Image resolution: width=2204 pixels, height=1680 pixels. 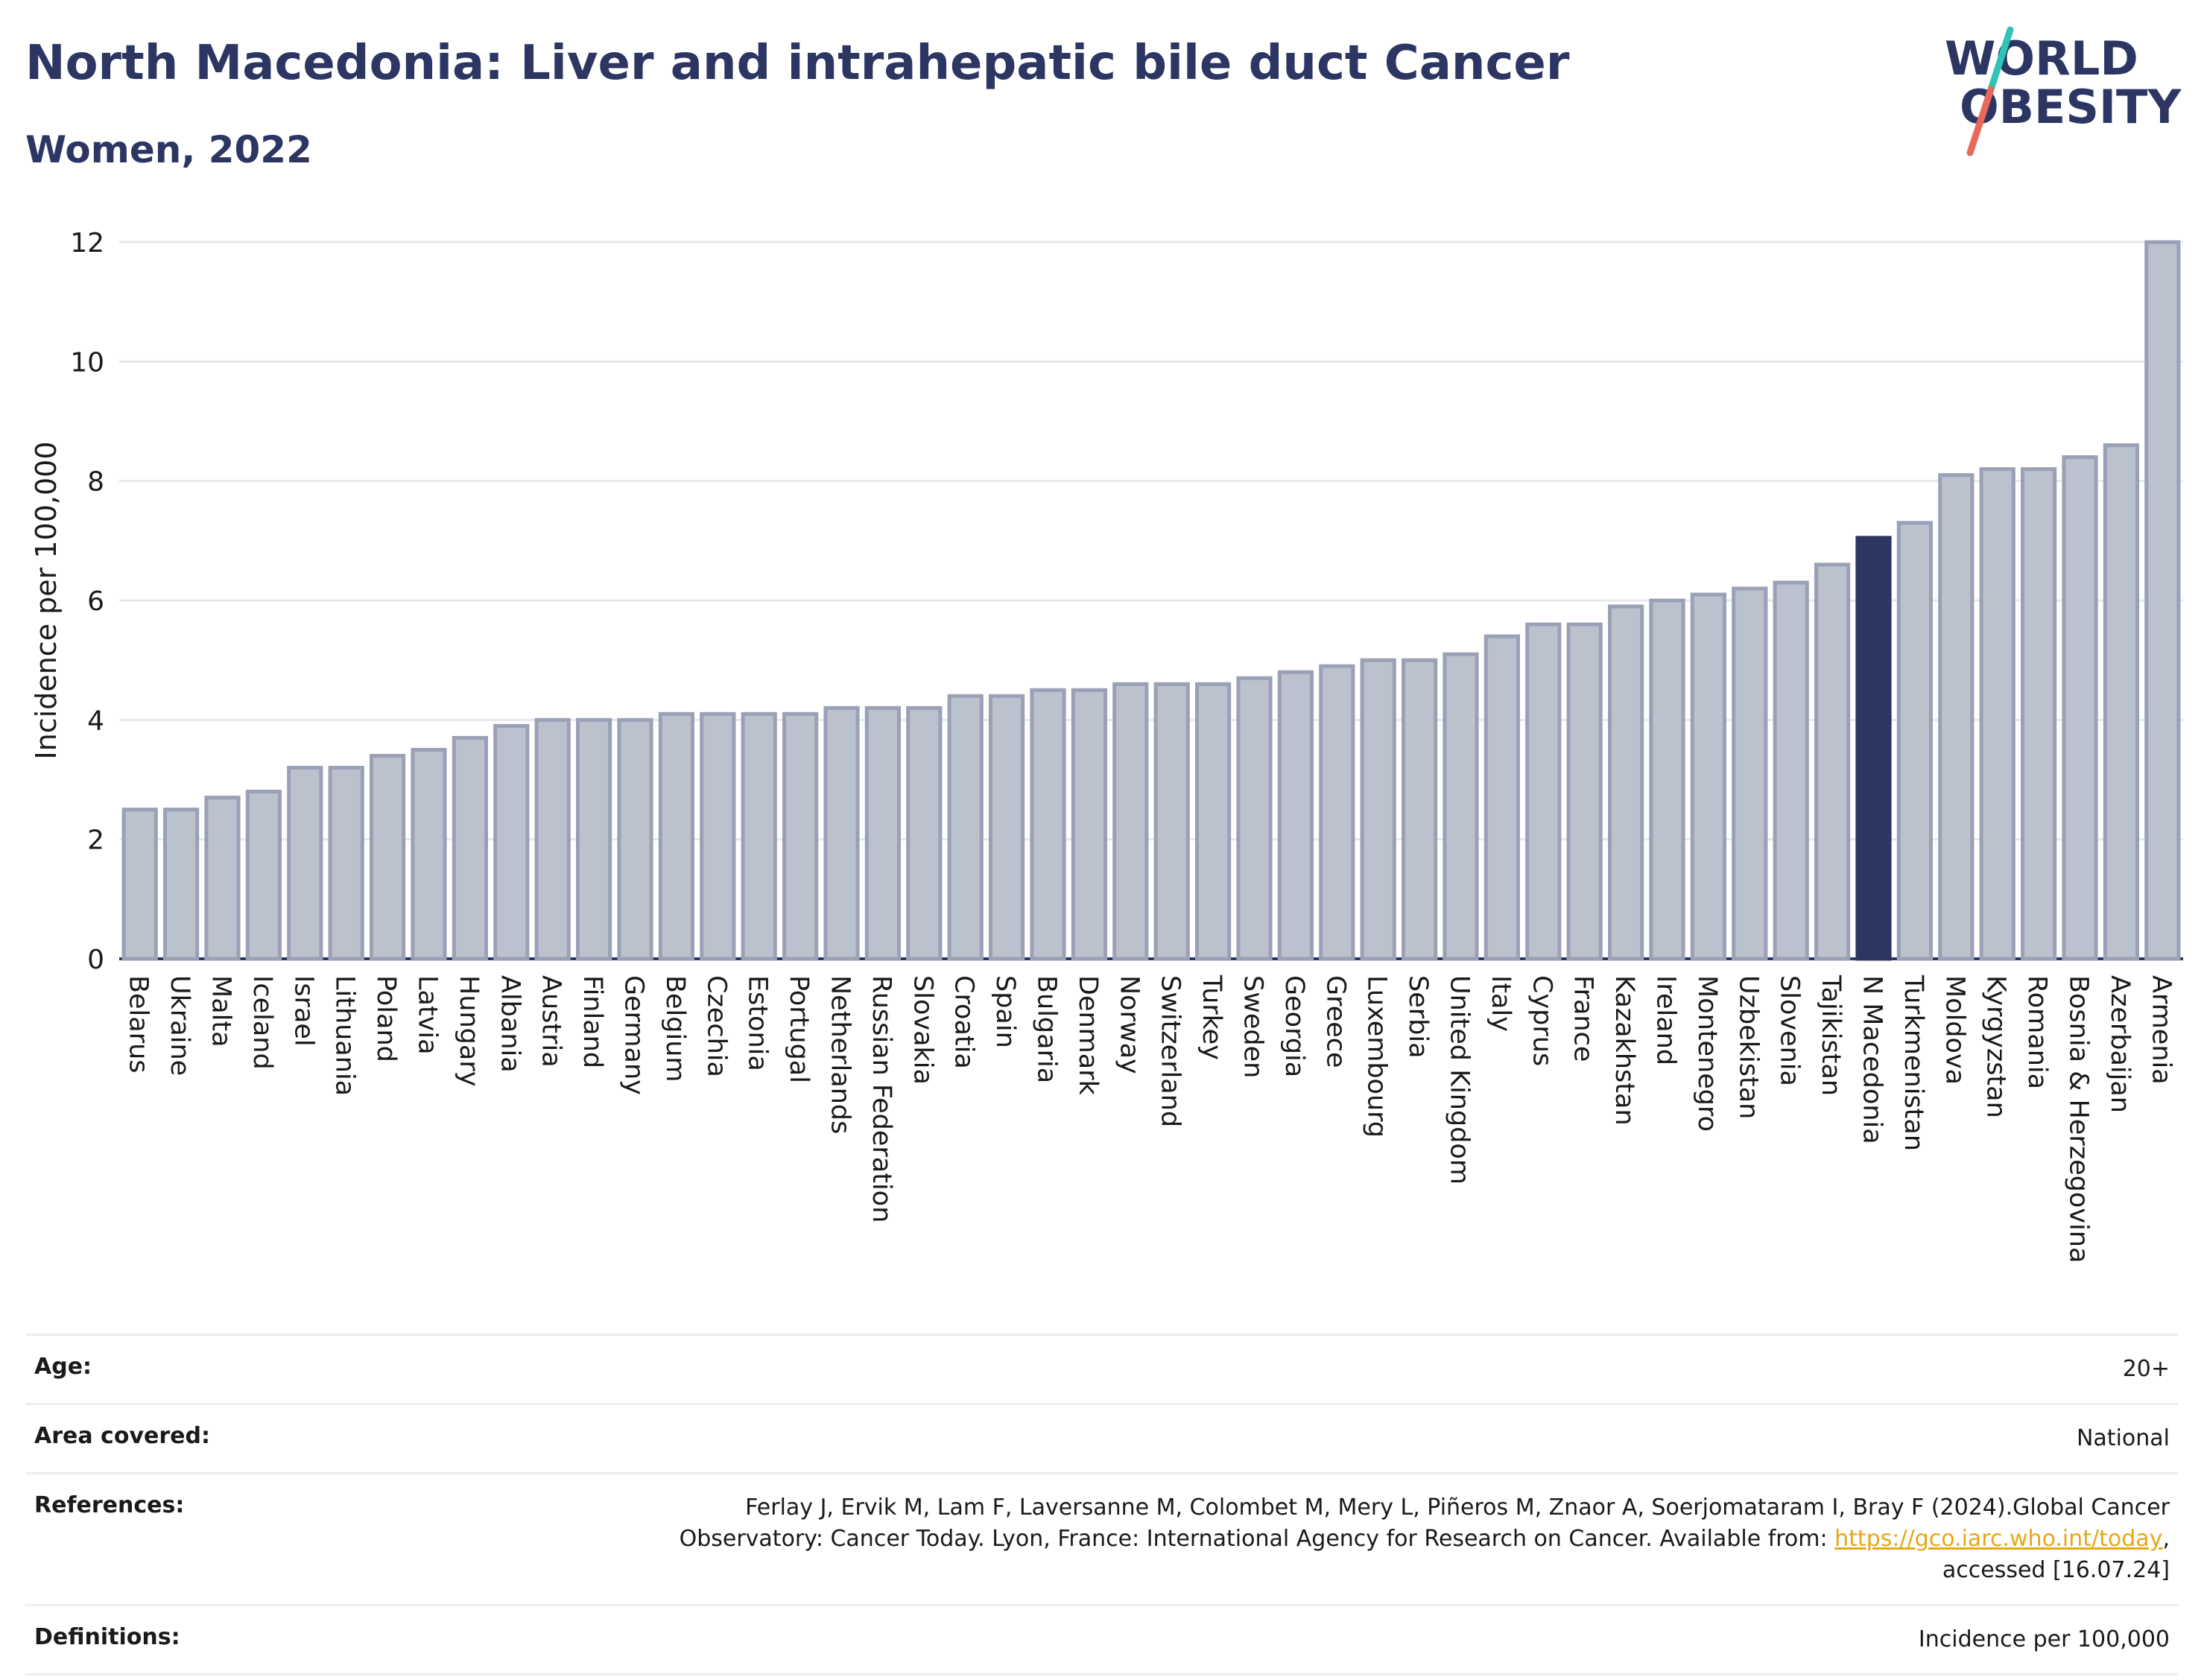 What do you see at coordinates (2071, 107) in the screenshot?
I see `logo-text-obesity: OBESITY` at bounding box center [2071, 107].